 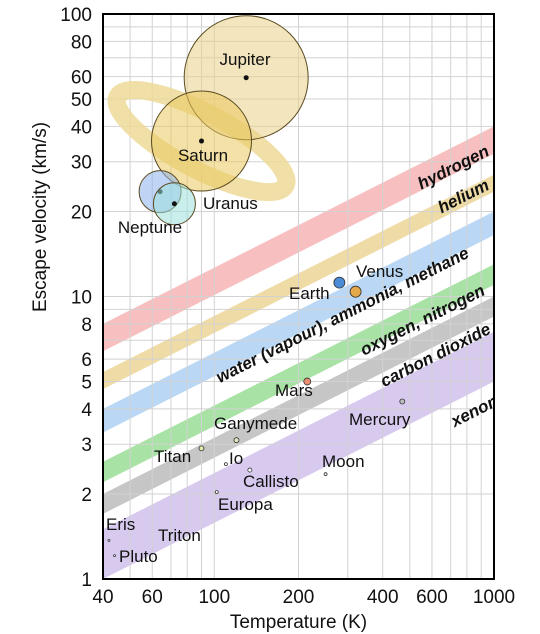 I want to click on body-label-io: Io, so click(x=236, y=458).